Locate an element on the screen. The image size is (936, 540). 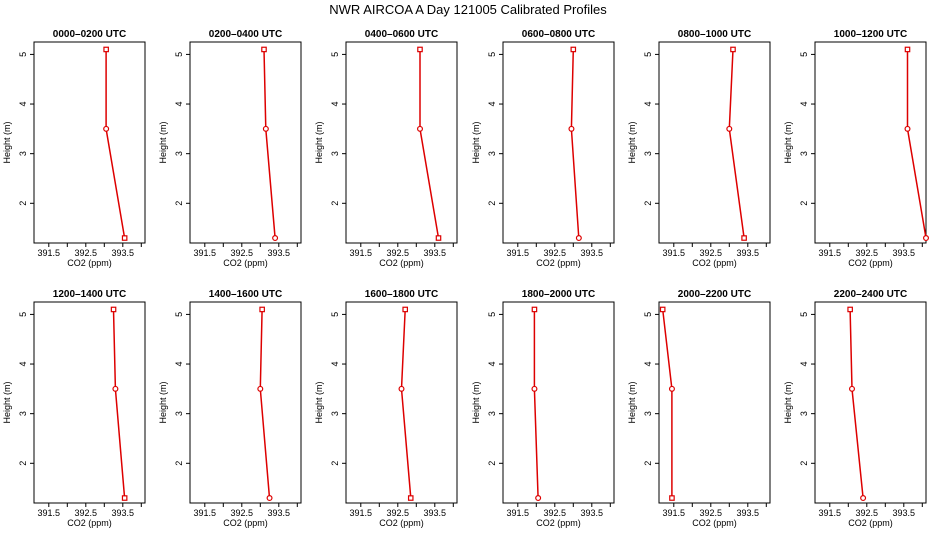
panel-3-y-tick-label: 3 is located at coordinates (335, 153).